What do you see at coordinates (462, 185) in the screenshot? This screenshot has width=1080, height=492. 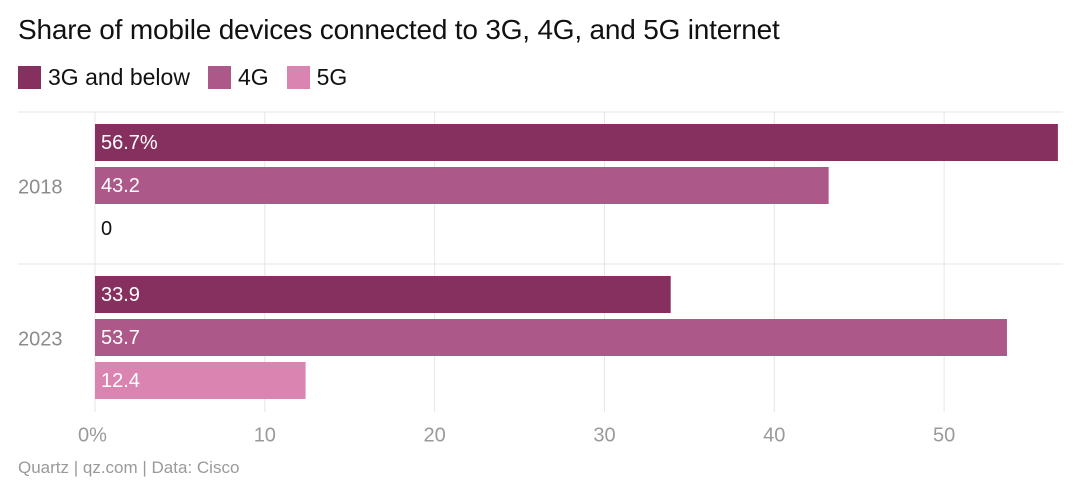 I see `bar-2018-4g` at bounding box center [462, 185].